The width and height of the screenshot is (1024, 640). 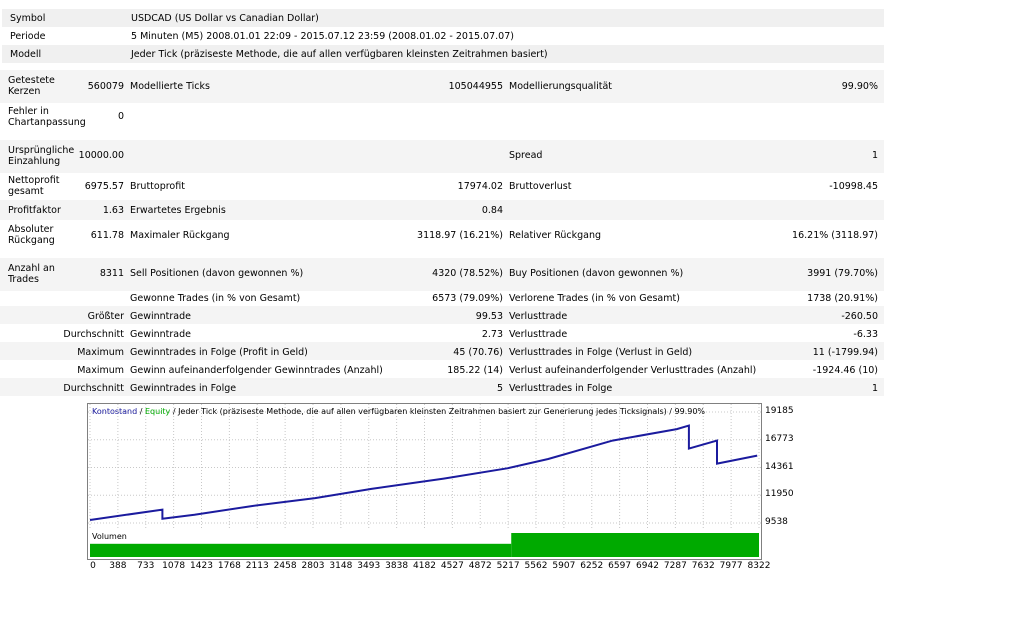 I want to click on largest-win-label: Gewinntrade, so click(x=160, y=316).